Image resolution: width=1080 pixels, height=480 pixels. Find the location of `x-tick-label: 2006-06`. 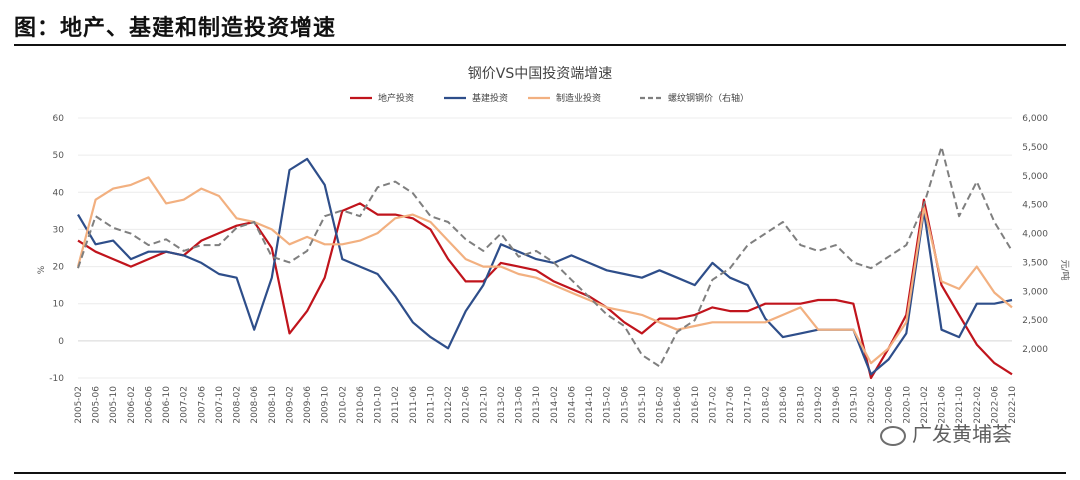

x-tick-label: 2006-06 is located at coordinates (149, 405).